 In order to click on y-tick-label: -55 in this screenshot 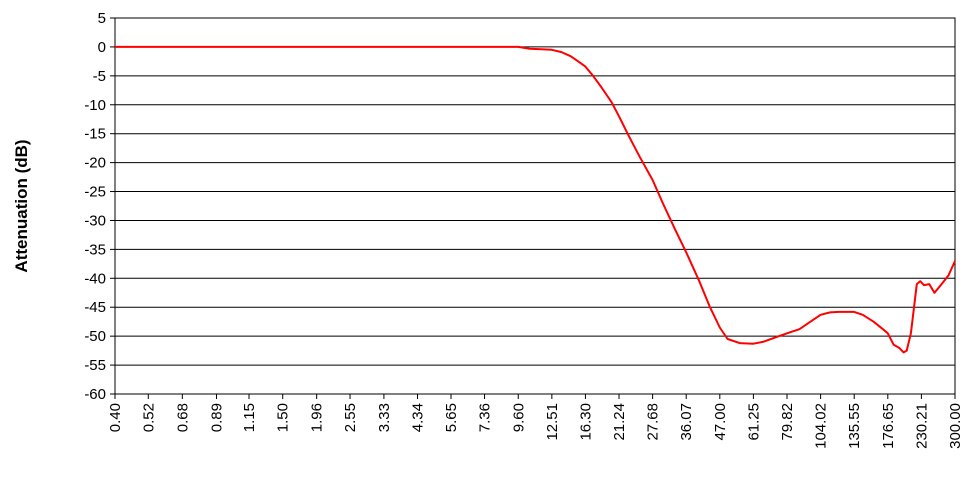, I will do `click(95, 365)`.